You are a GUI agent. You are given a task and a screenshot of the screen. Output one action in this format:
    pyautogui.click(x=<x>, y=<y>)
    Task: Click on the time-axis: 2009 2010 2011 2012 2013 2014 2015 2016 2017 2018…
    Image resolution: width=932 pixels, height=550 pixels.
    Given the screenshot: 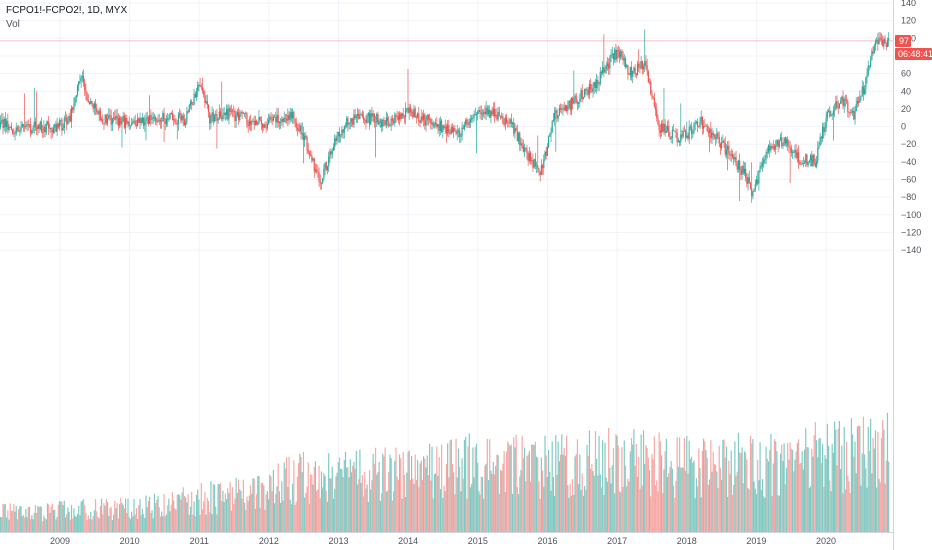 What is the action you would take?
    pyautogui.click(x=443, y=541)
    